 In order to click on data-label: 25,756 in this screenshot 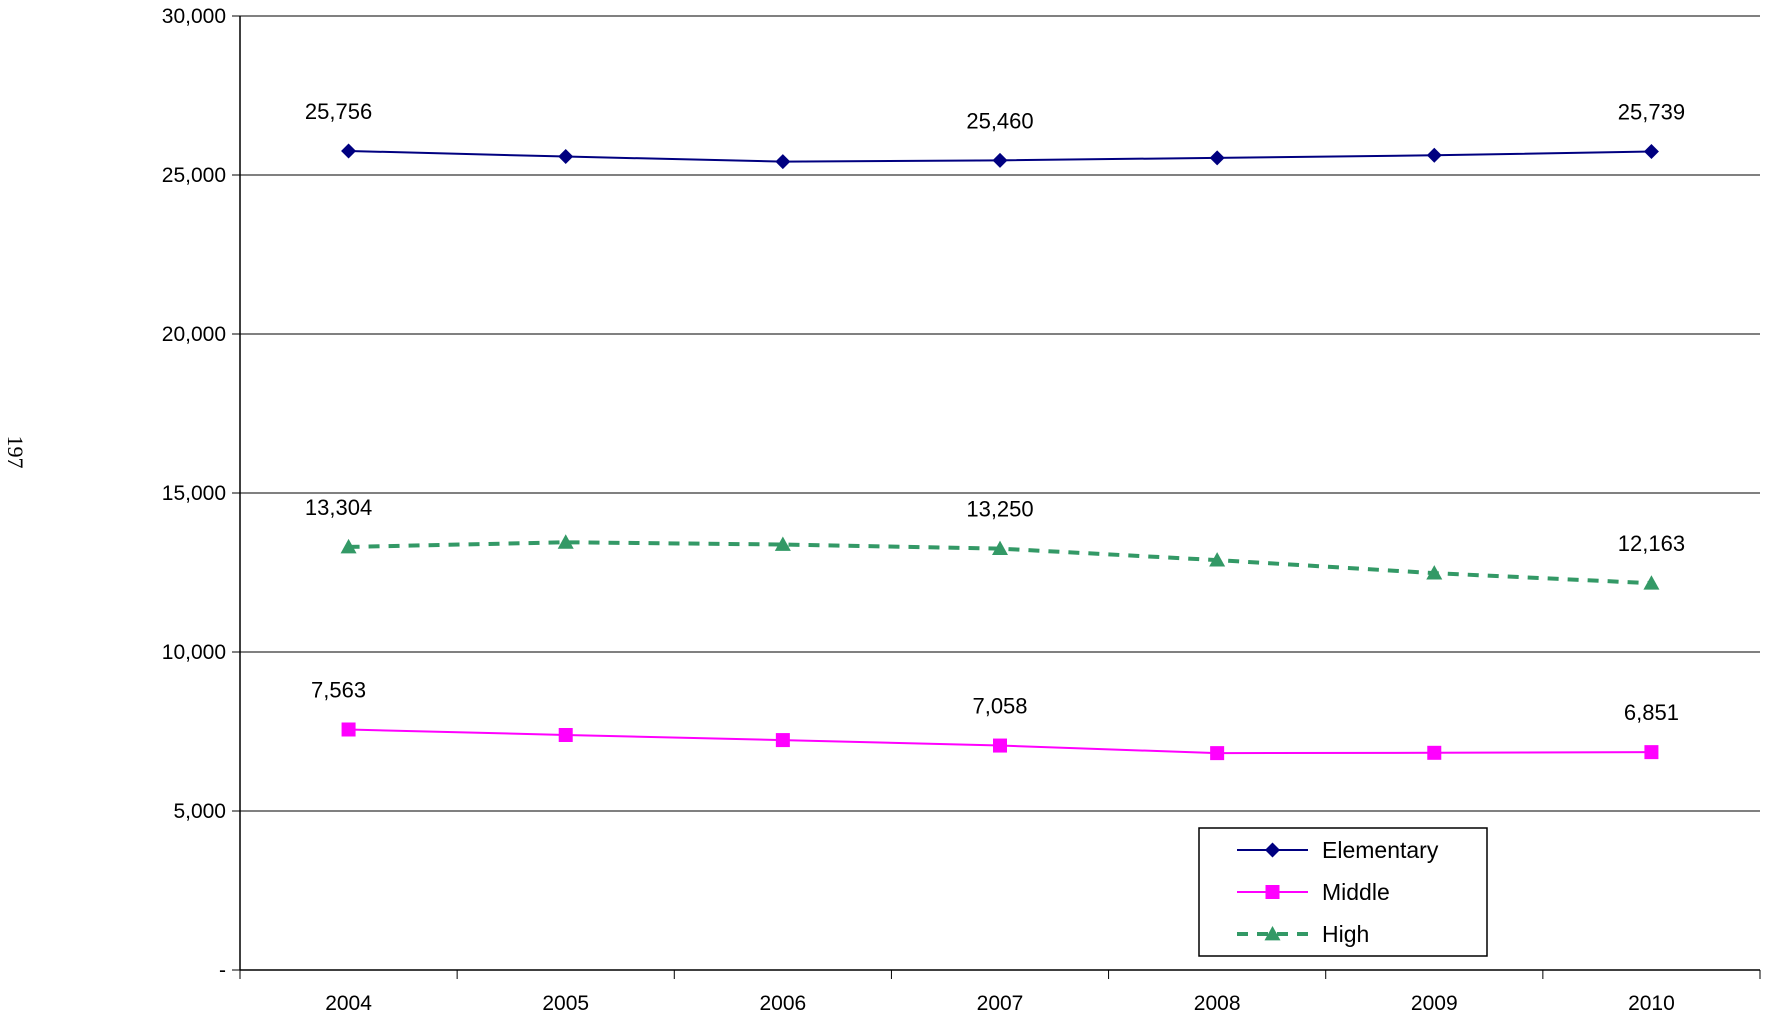, I will do `click(338, 111)`.